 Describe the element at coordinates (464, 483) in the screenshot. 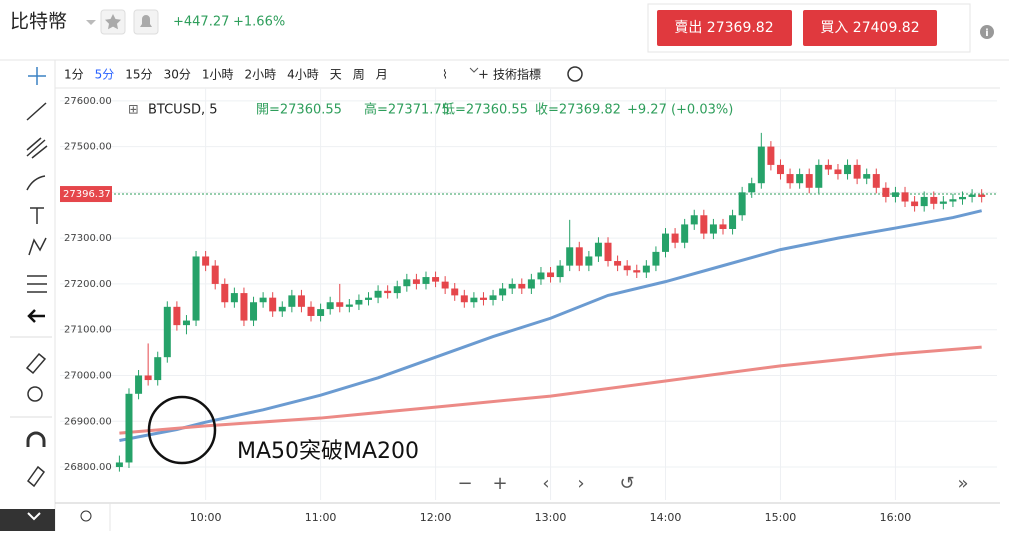

I see `zoom-out: −` at that location.